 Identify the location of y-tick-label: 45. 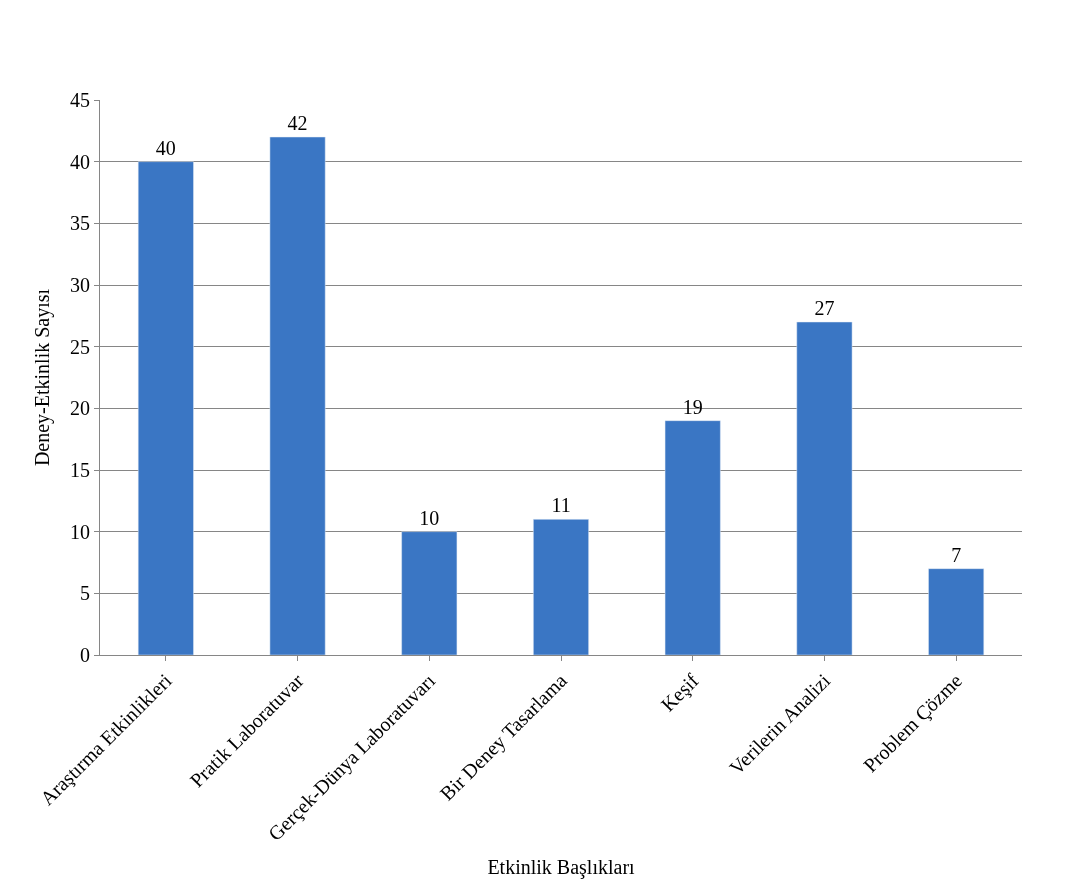
(80, 100).